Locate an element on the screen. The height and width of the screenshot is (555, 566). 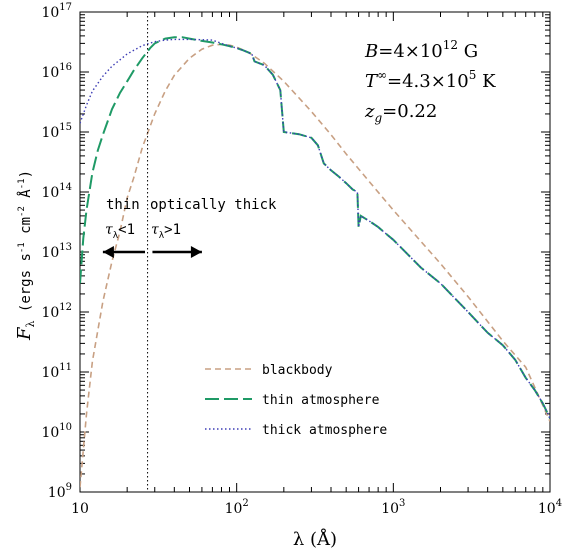
param-z-value: =0.22 is located at coordinates (409, 111).